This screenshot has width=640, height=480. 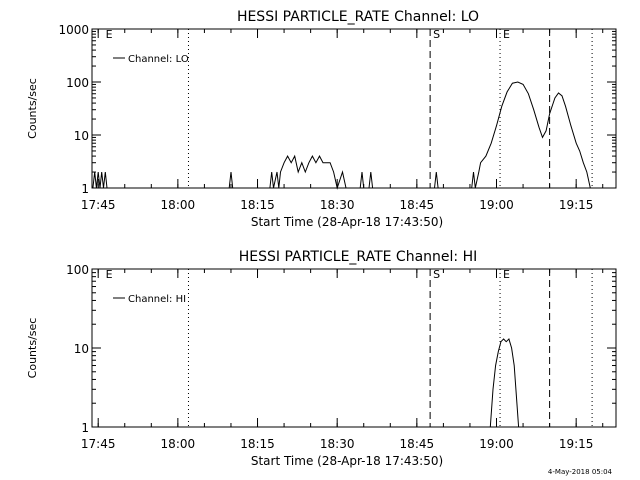 What do you see at coordinates (358, 257) in the screenshot?
I see `chart-title: HESSI PARTICLE_RATE Channel: HI` at bounding box center [358, 257].